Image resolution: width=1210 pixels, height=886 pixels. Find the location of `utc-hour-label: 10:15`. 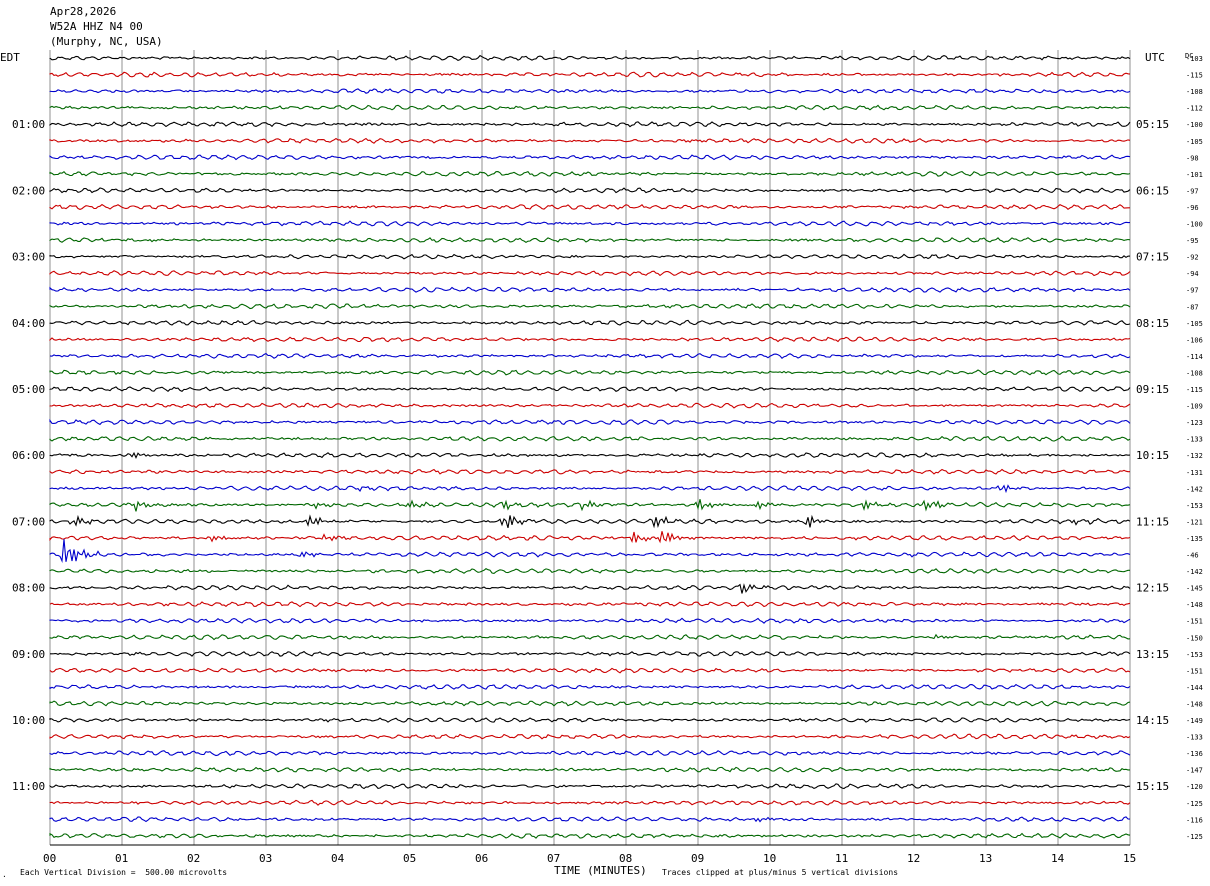

utc-hour-label: 10:15 is located at coordinates (1152, 455).